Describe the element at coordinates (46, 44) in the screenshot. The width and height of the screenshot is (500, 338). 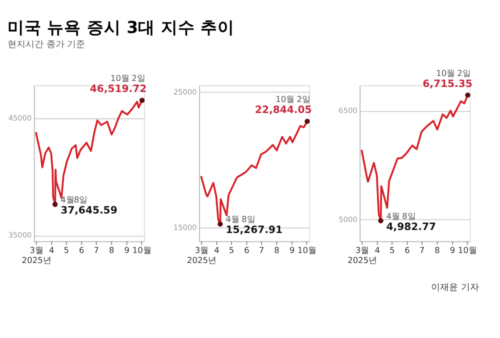
I see `chart-subtitle: 현지시간 종가 기준` at that location.